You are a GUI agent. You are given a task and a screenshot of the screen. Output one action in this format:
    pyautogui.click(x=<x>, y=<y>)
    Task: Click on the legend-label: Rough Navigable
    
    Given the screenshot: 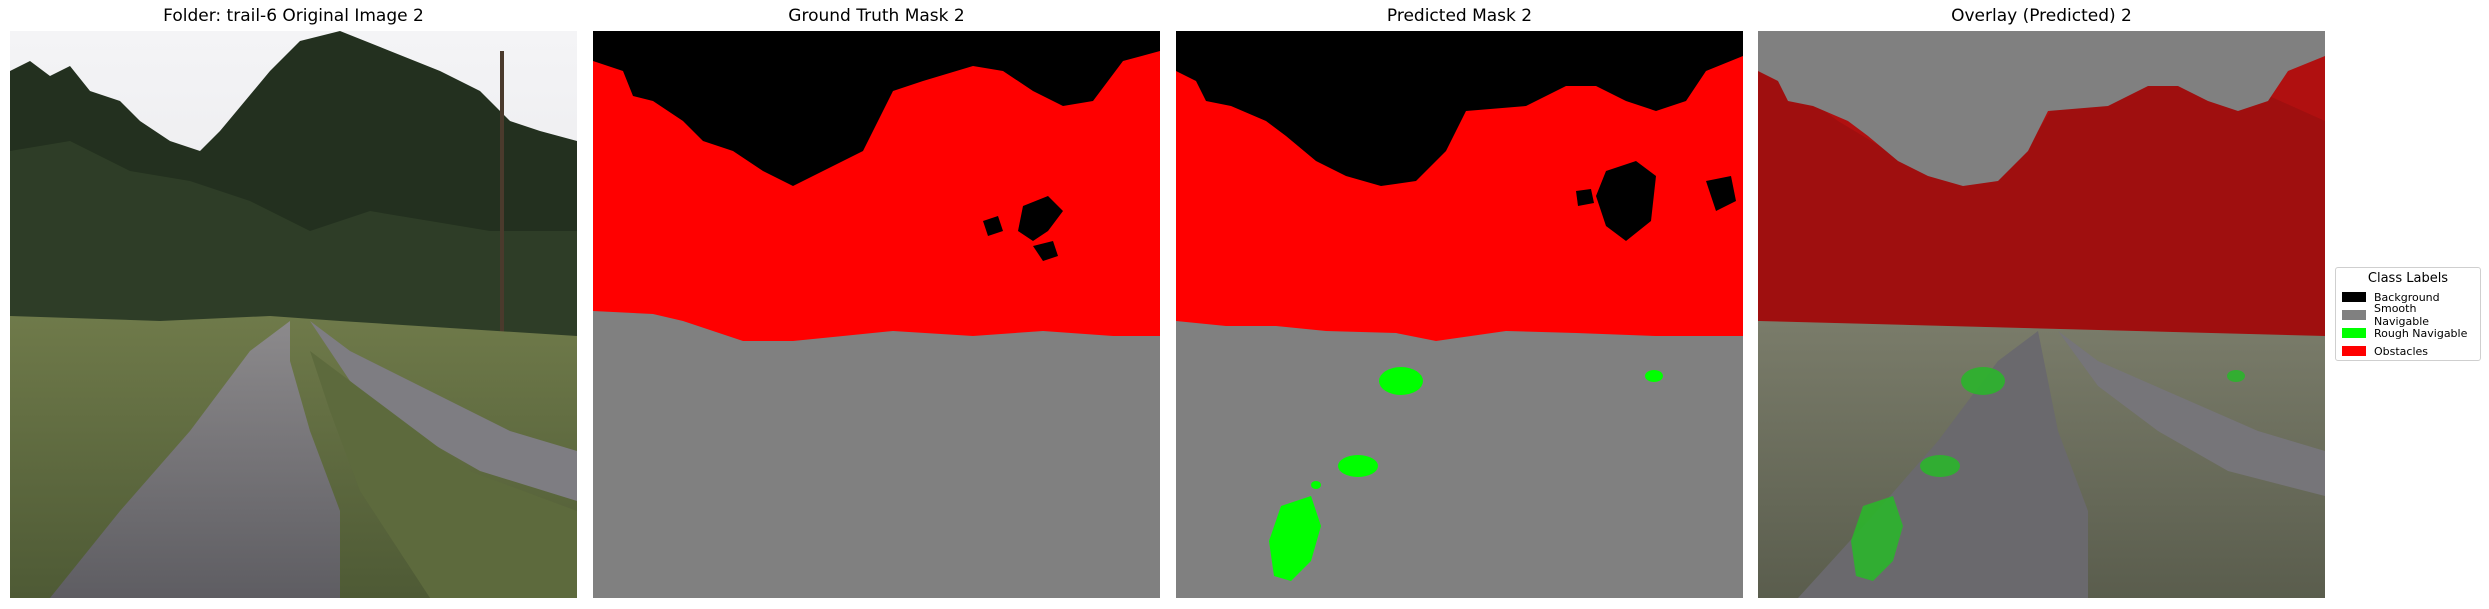 What is the action you would take?
    pyautogui.click(x=2421, y=333)
    